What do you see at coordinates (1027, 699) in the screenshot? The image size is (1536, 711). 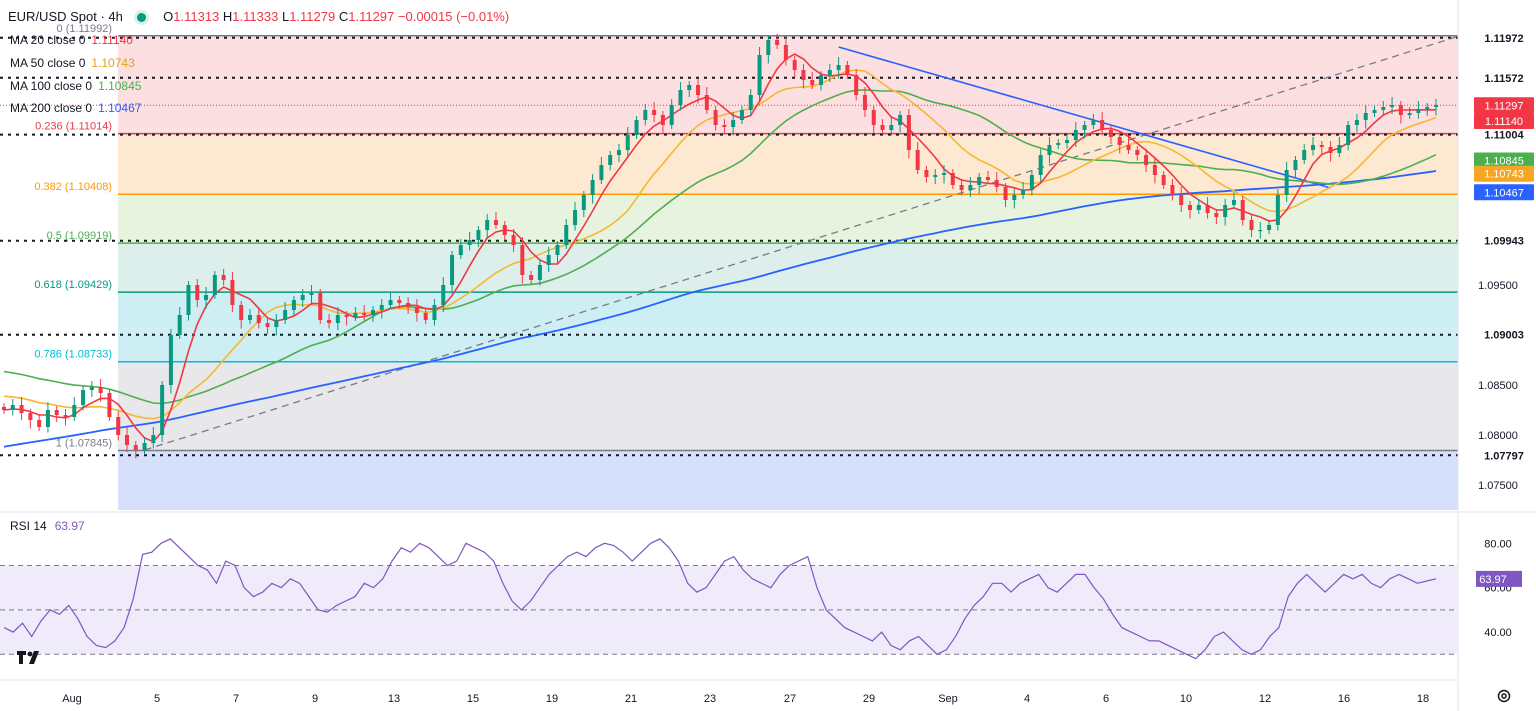 I see `time-tick-label: 4` at bounding box center [1027, 699].